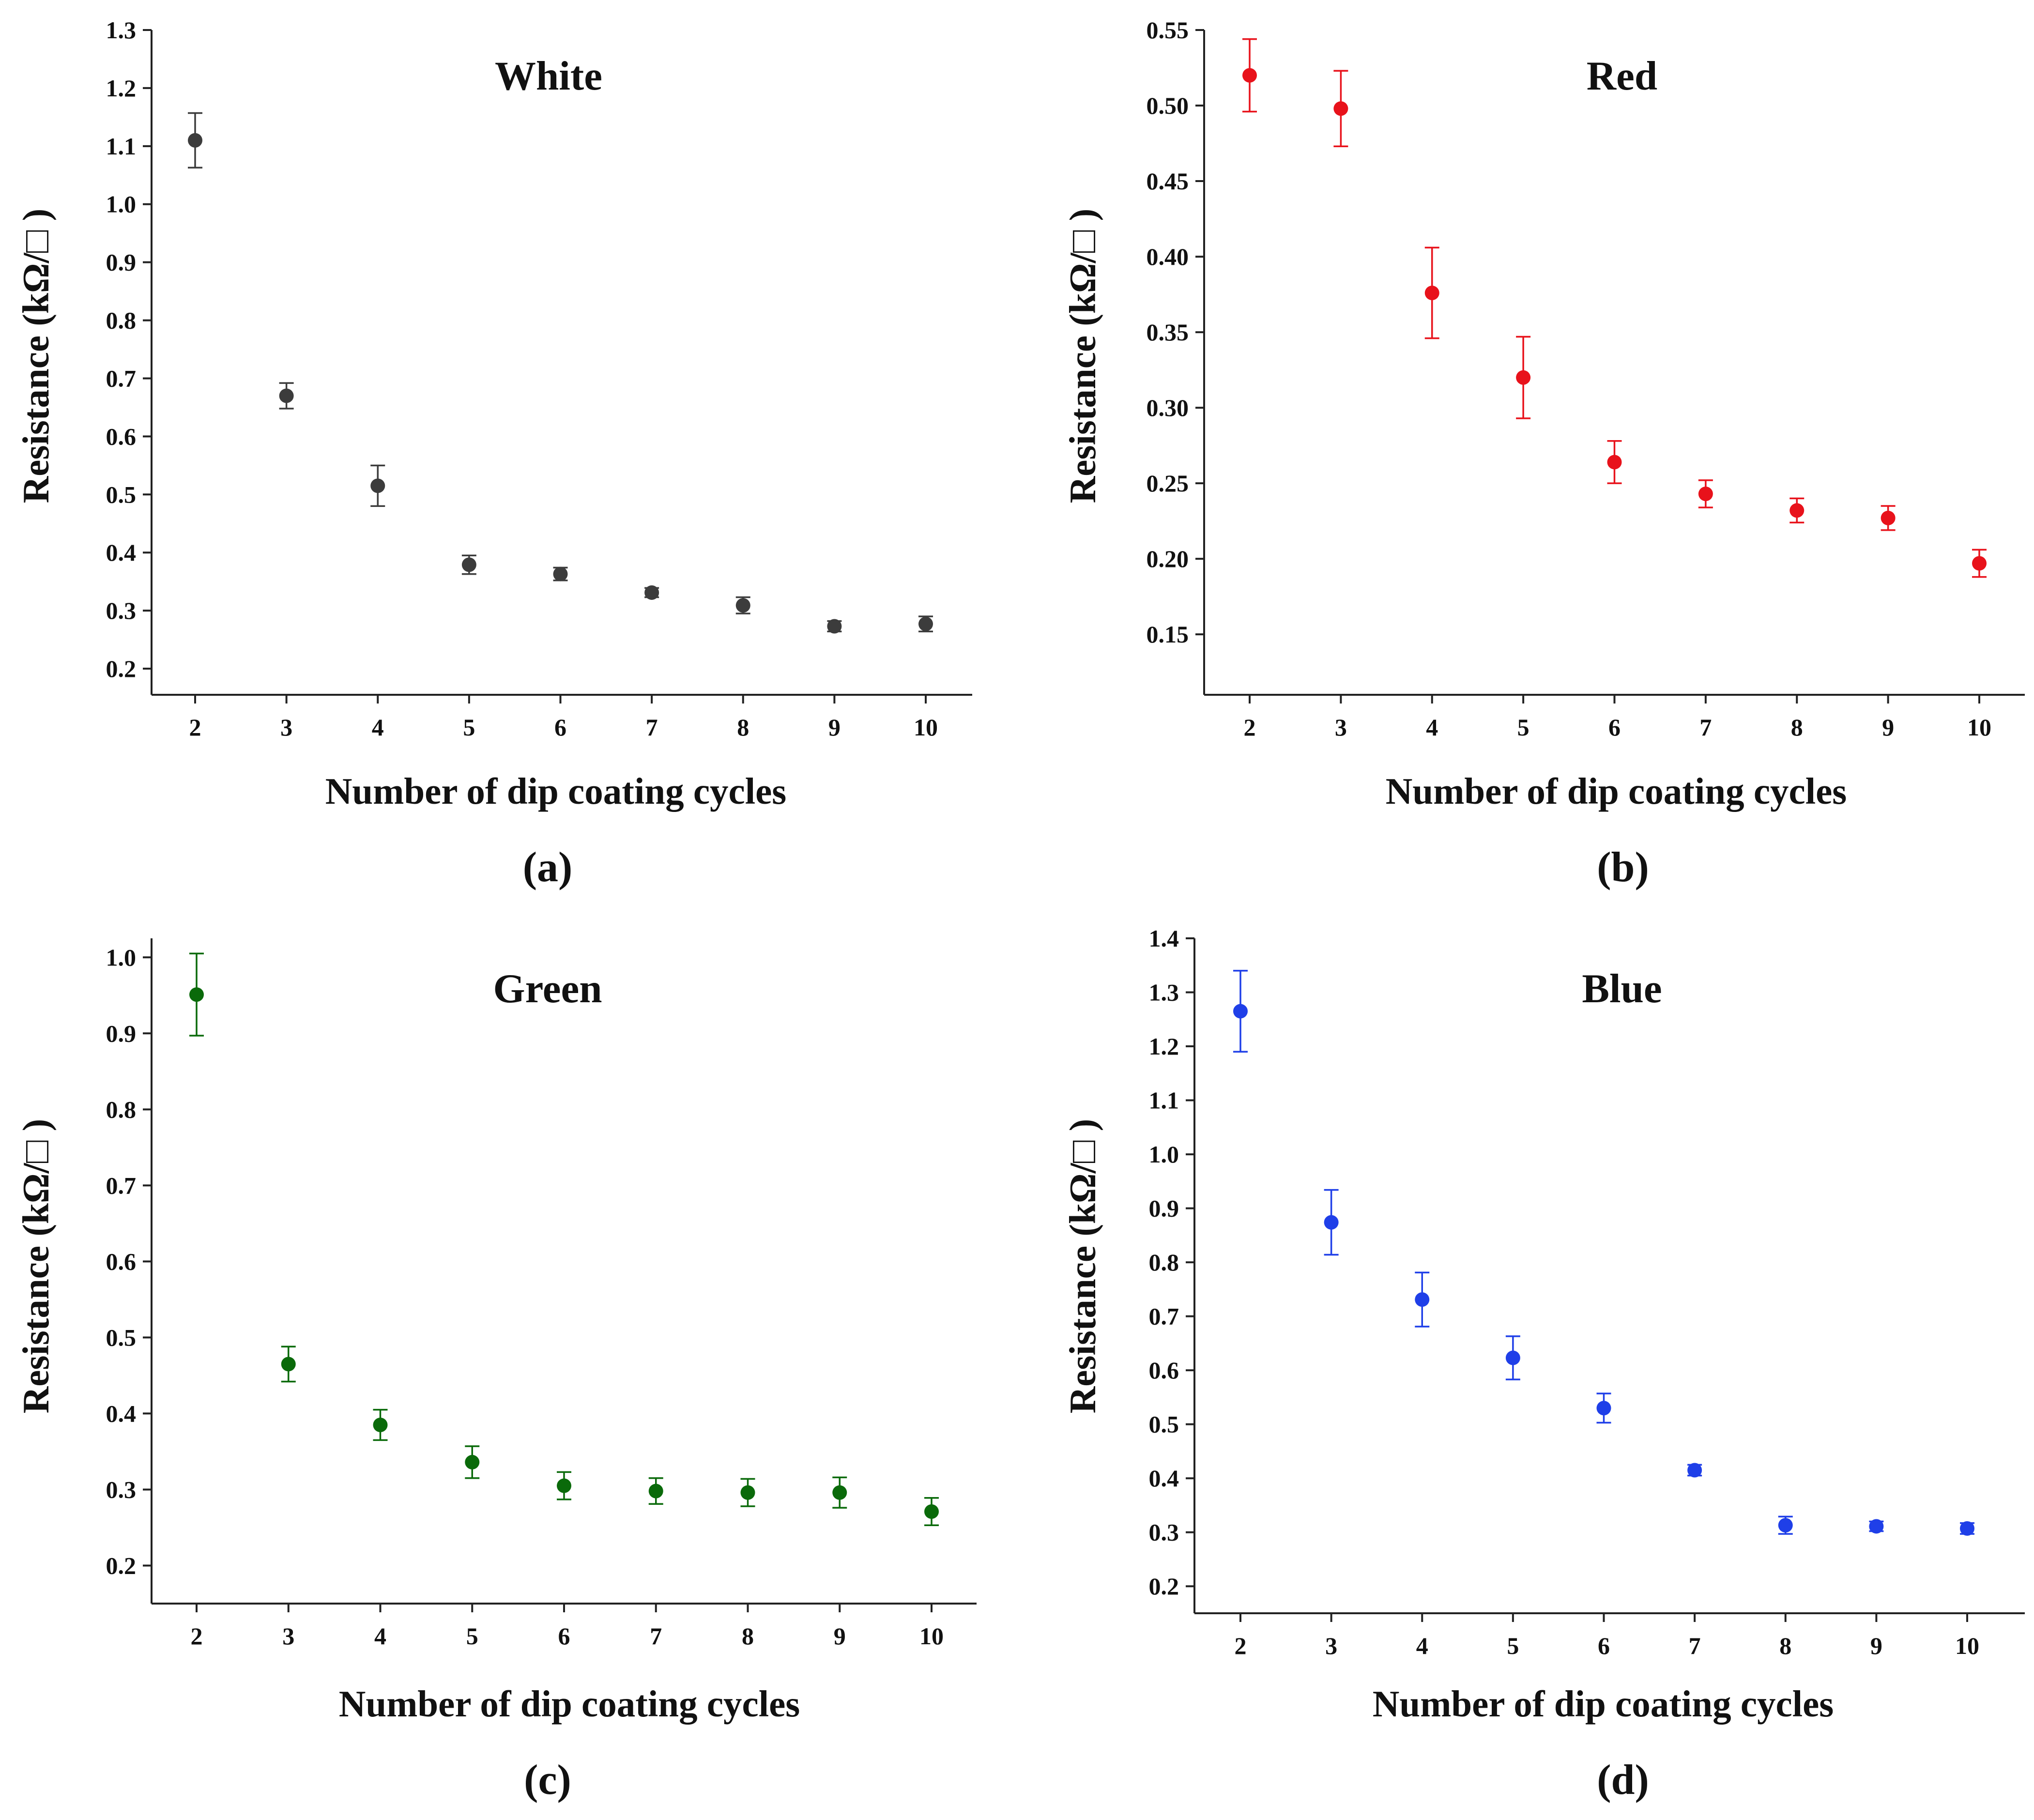 Image resolution: width=2034 pixels, height=1820 pixels. What do you see at coordinates (1623, 1780) in the screenshot?
I see `panel-label: (d)` at bounding box center [1623, 1780].